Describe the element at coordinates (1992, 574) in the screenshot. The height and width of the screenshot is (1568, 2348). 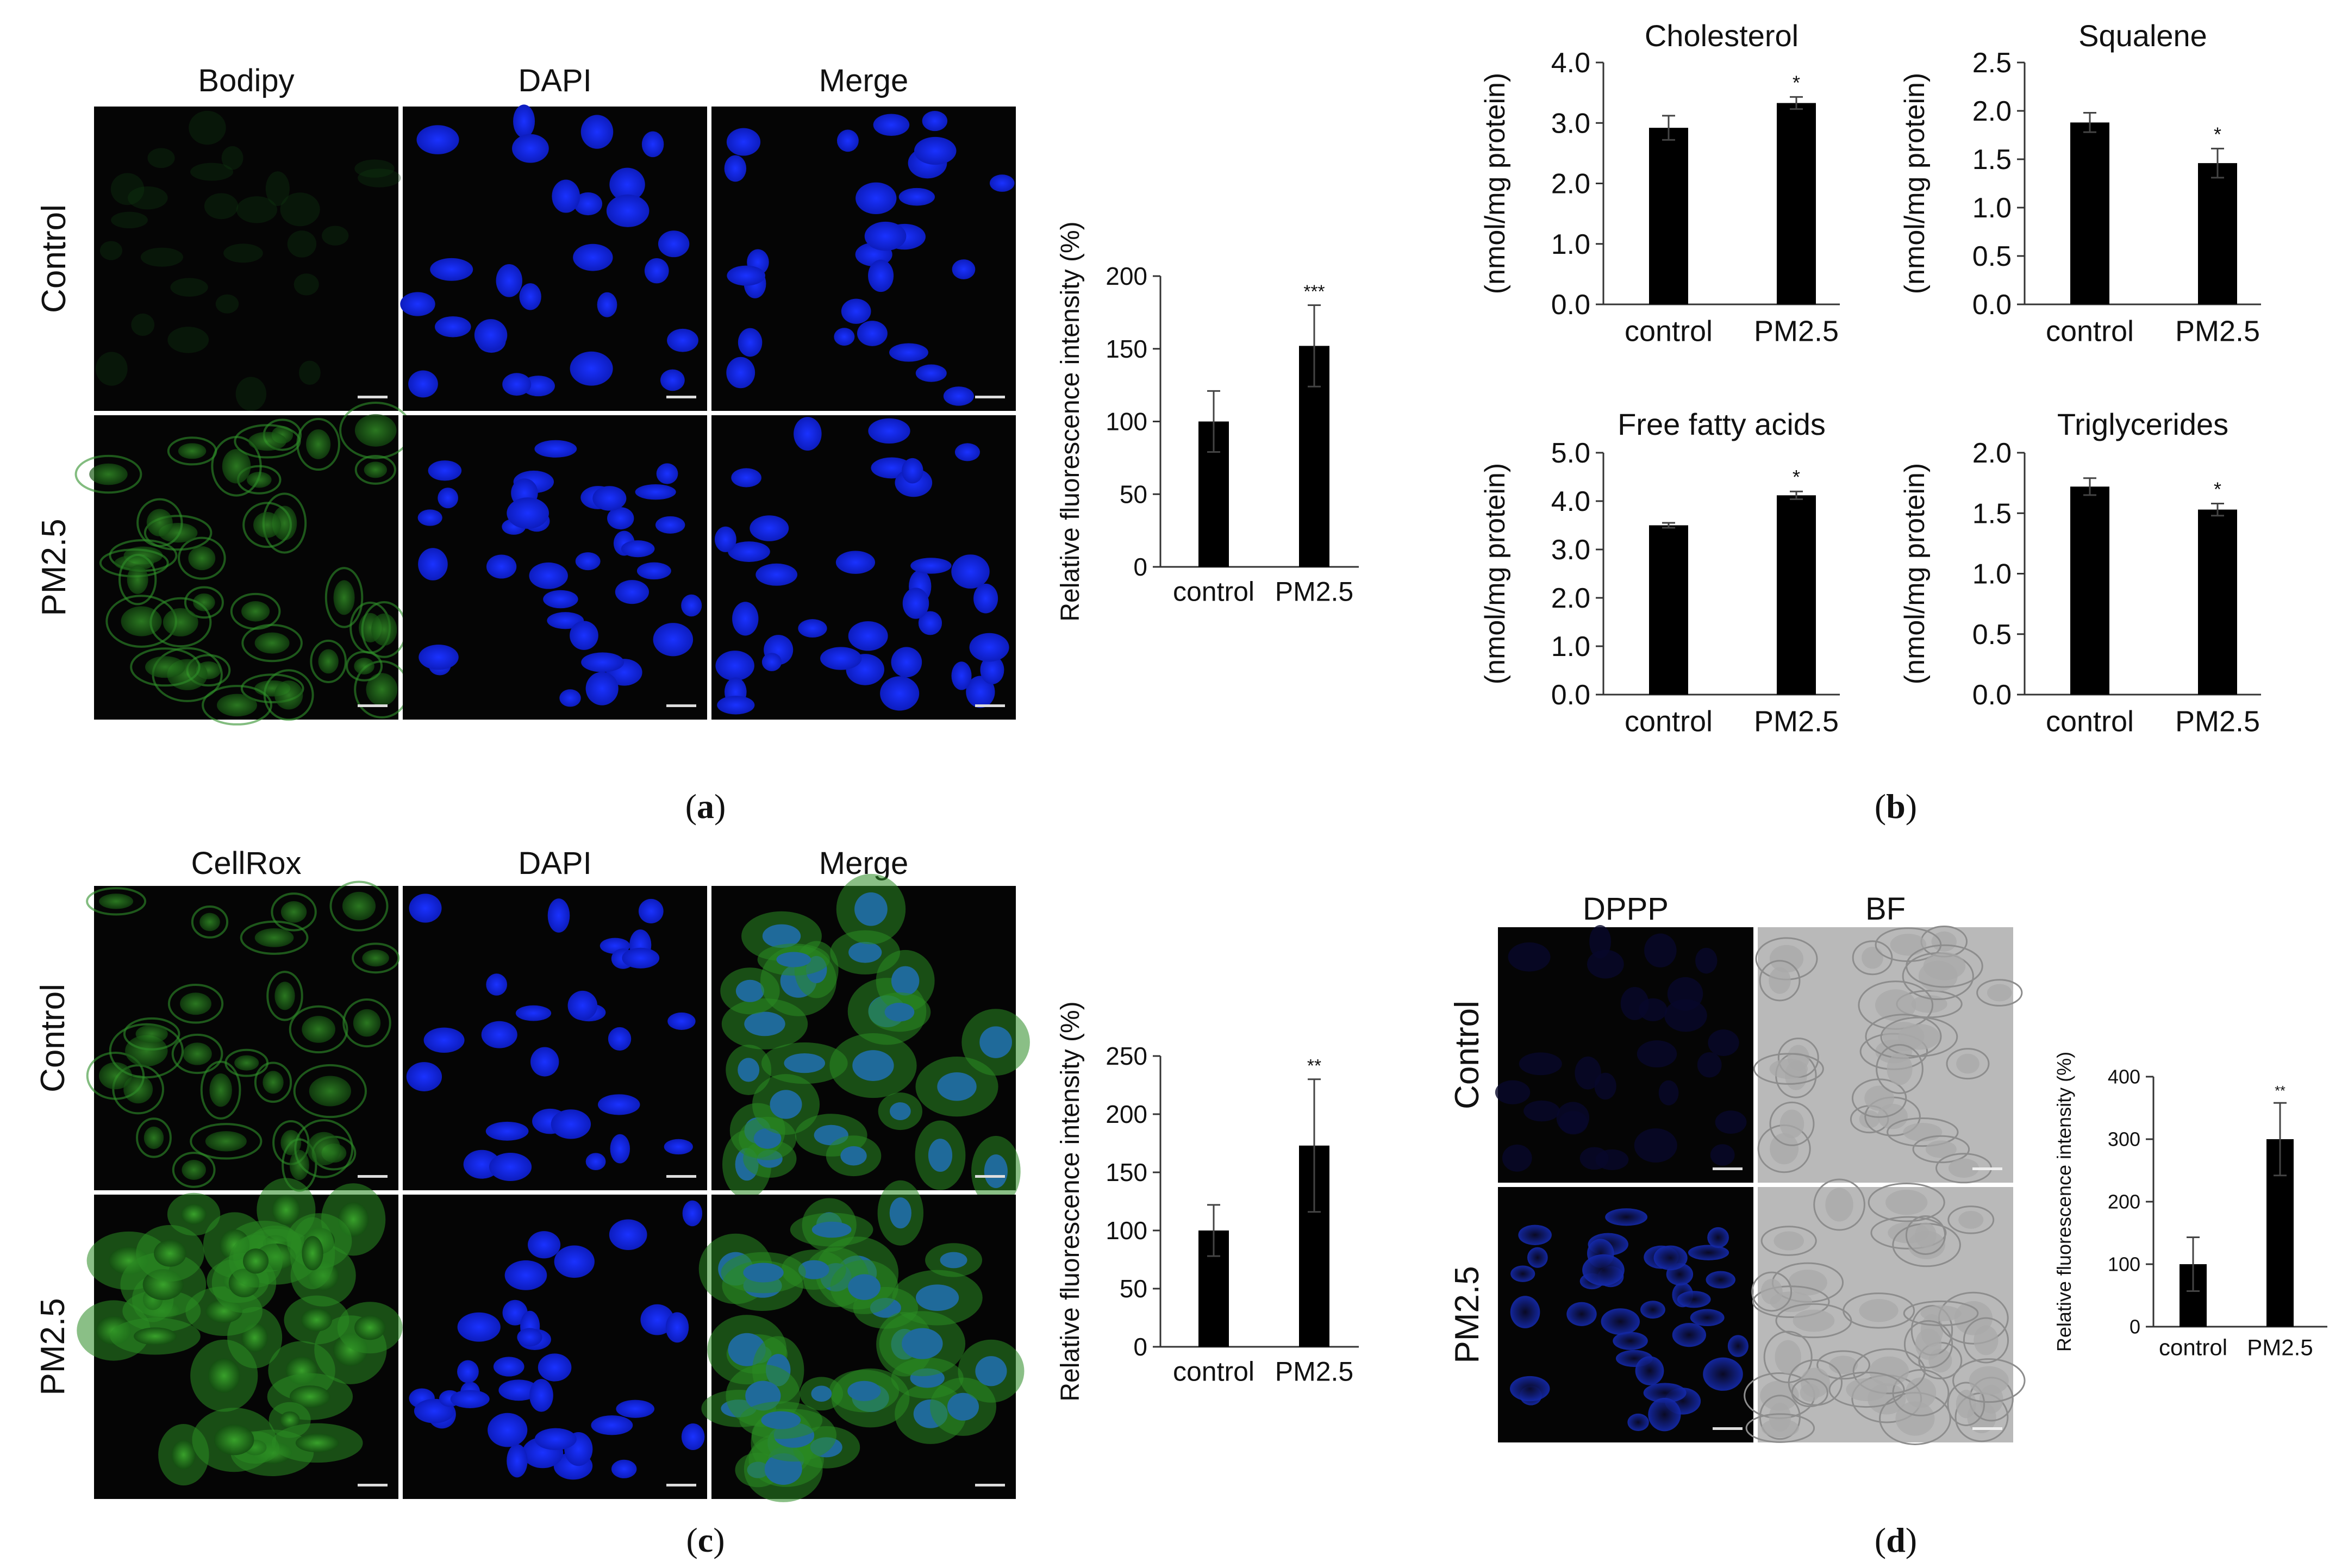
I see `y-tick-label: 1.0` at that location.